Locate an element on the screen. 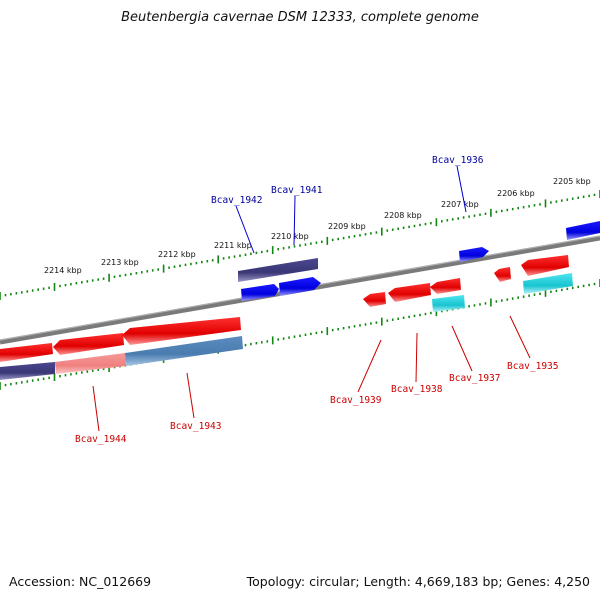 The height and width of the screenshot is (600, 600). gene-forward-edge is located at coordinates (583, 230).